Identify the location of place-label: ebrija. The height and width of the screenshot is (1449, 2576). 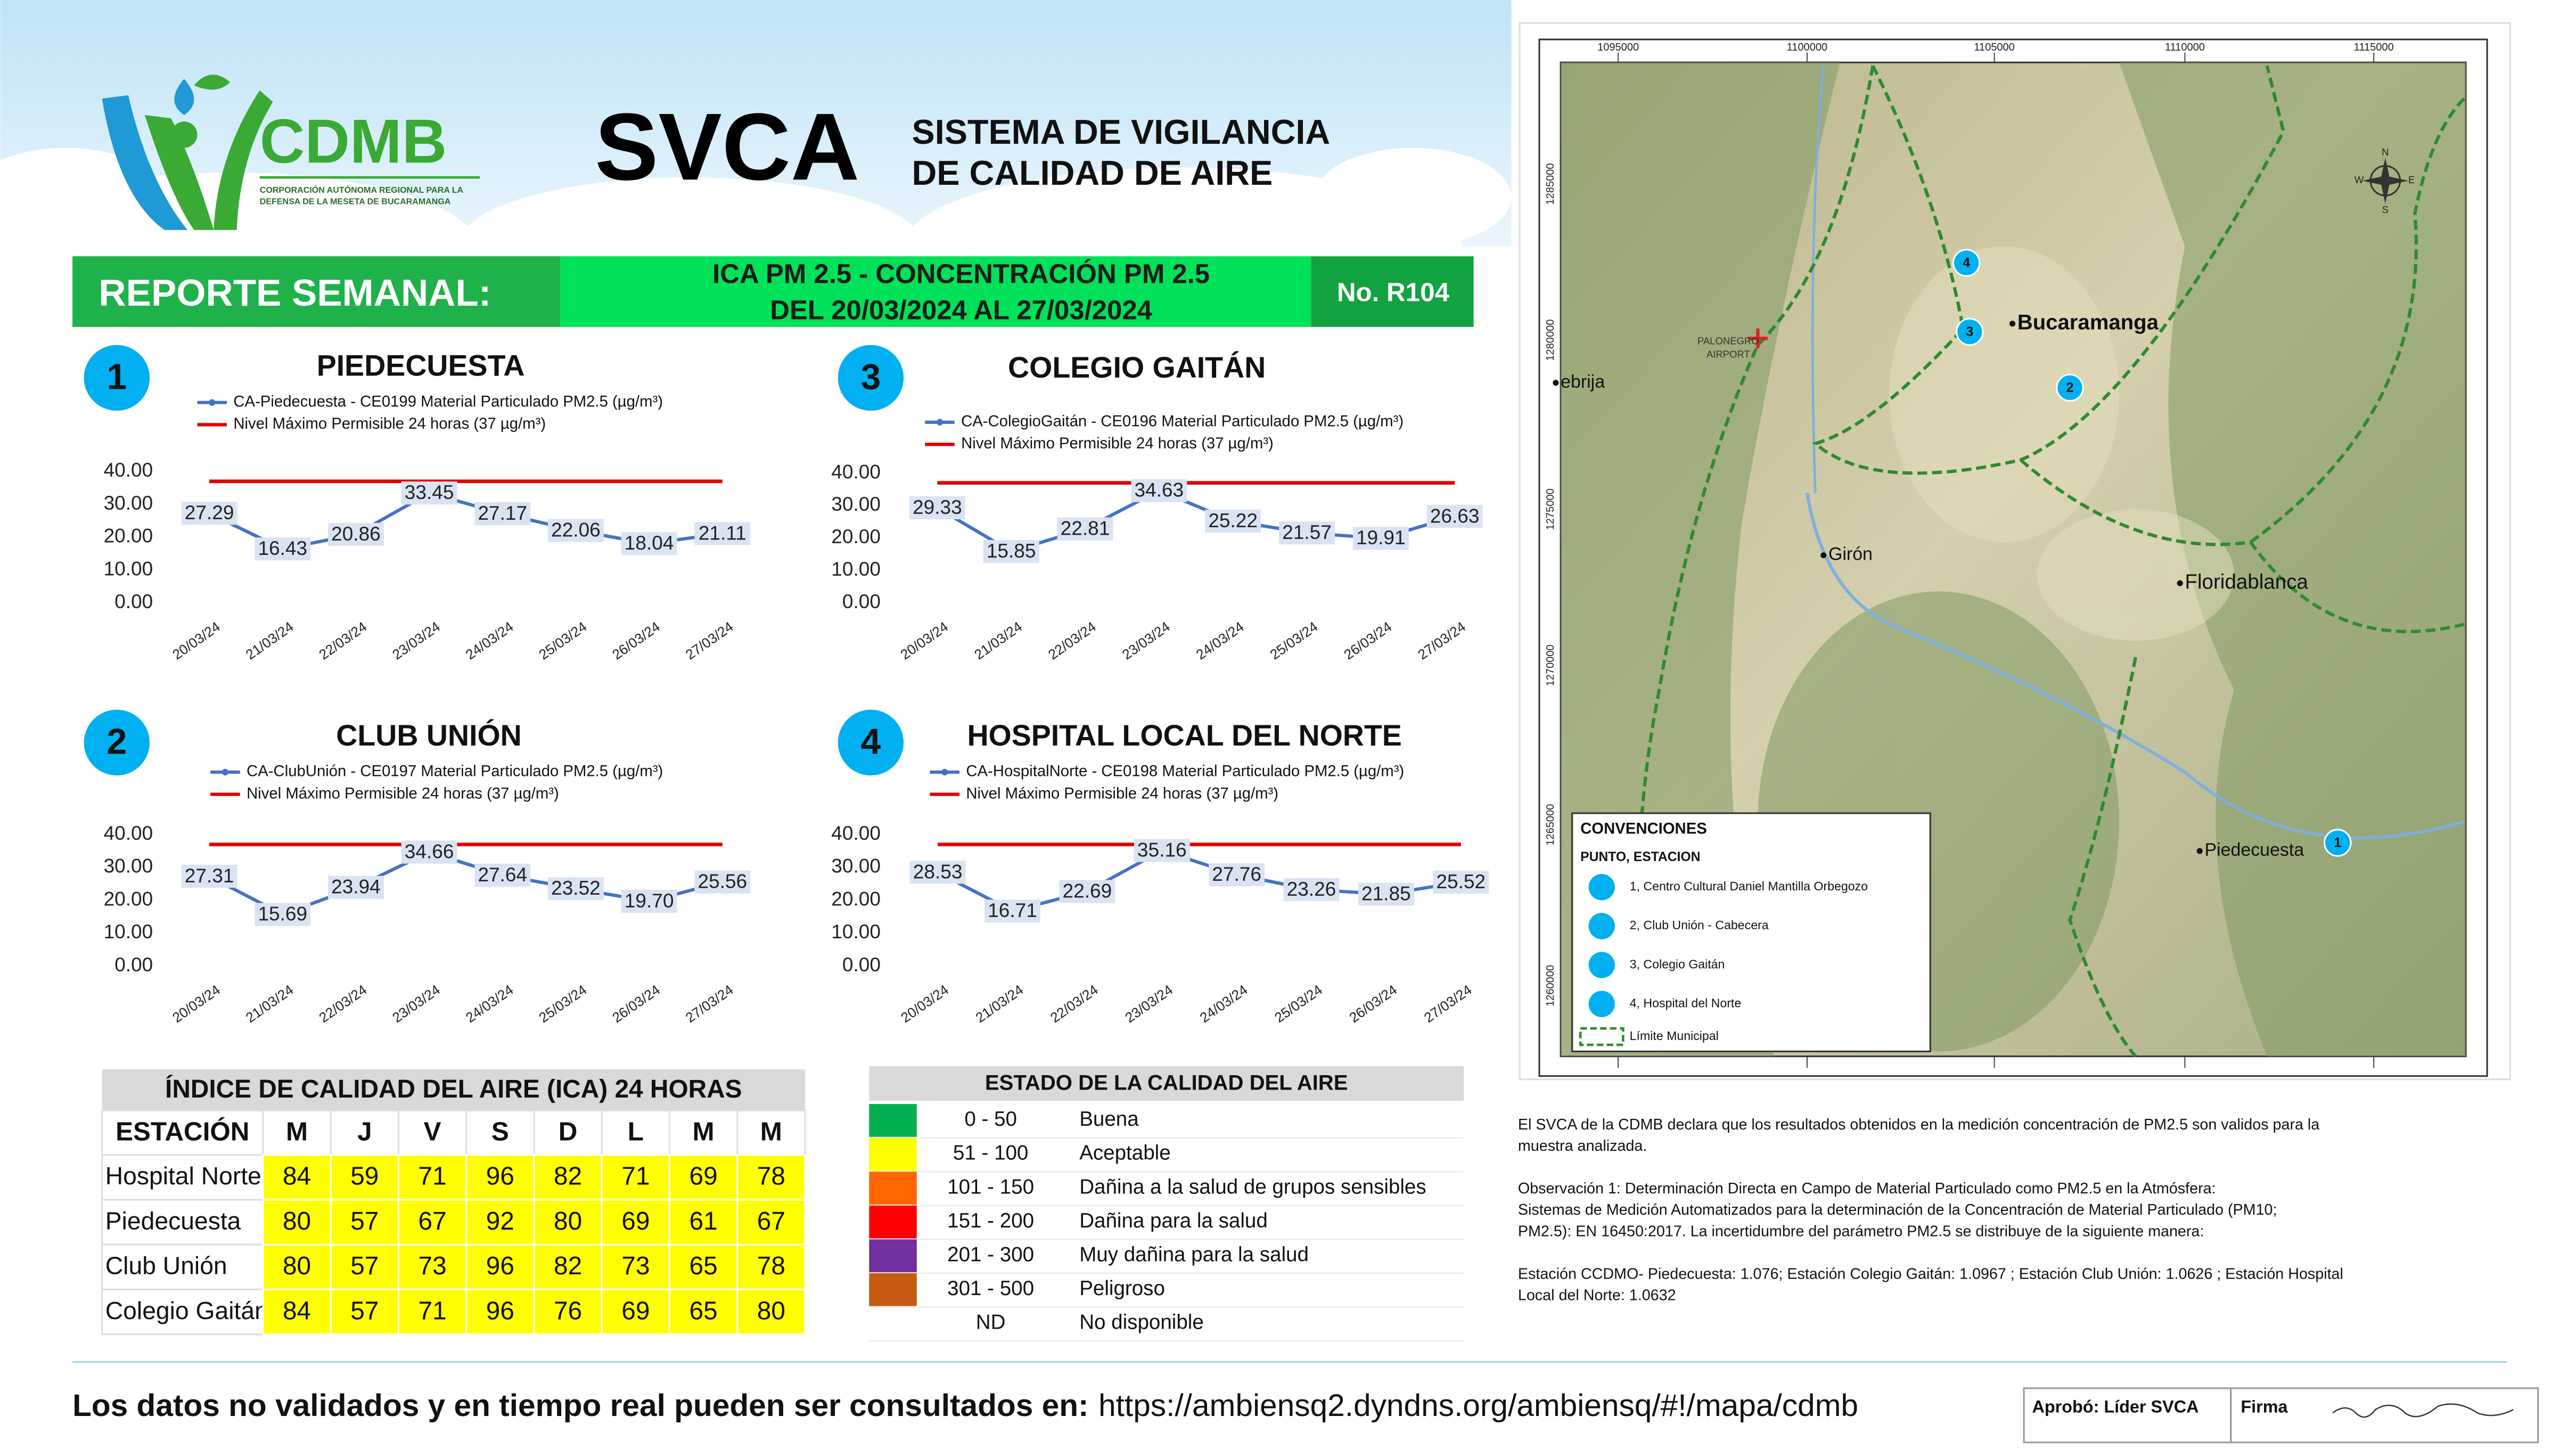
(1583, 382).